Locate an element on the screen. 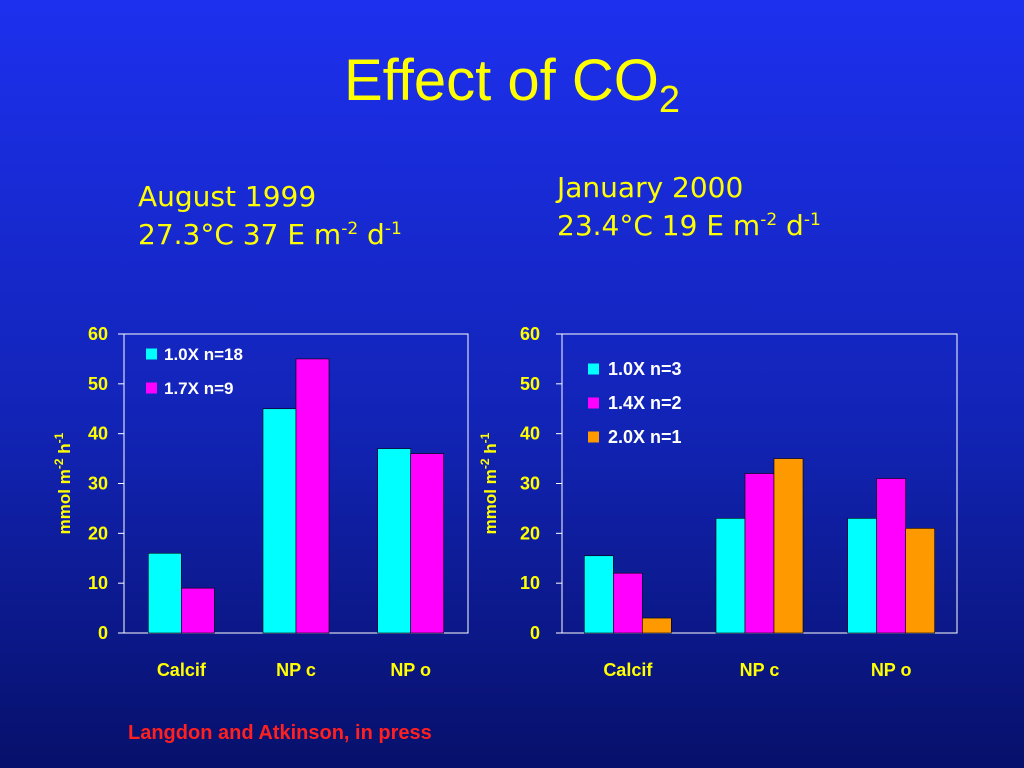  legend-label: 1.0X n=3 is located at coordinates (645, 369).